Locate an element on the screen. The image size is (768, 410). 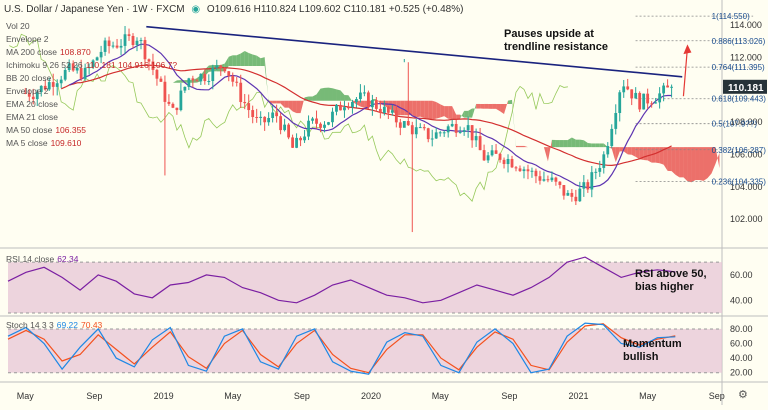
indicator-label: BB 20 close is located at coordinates (29, 78).